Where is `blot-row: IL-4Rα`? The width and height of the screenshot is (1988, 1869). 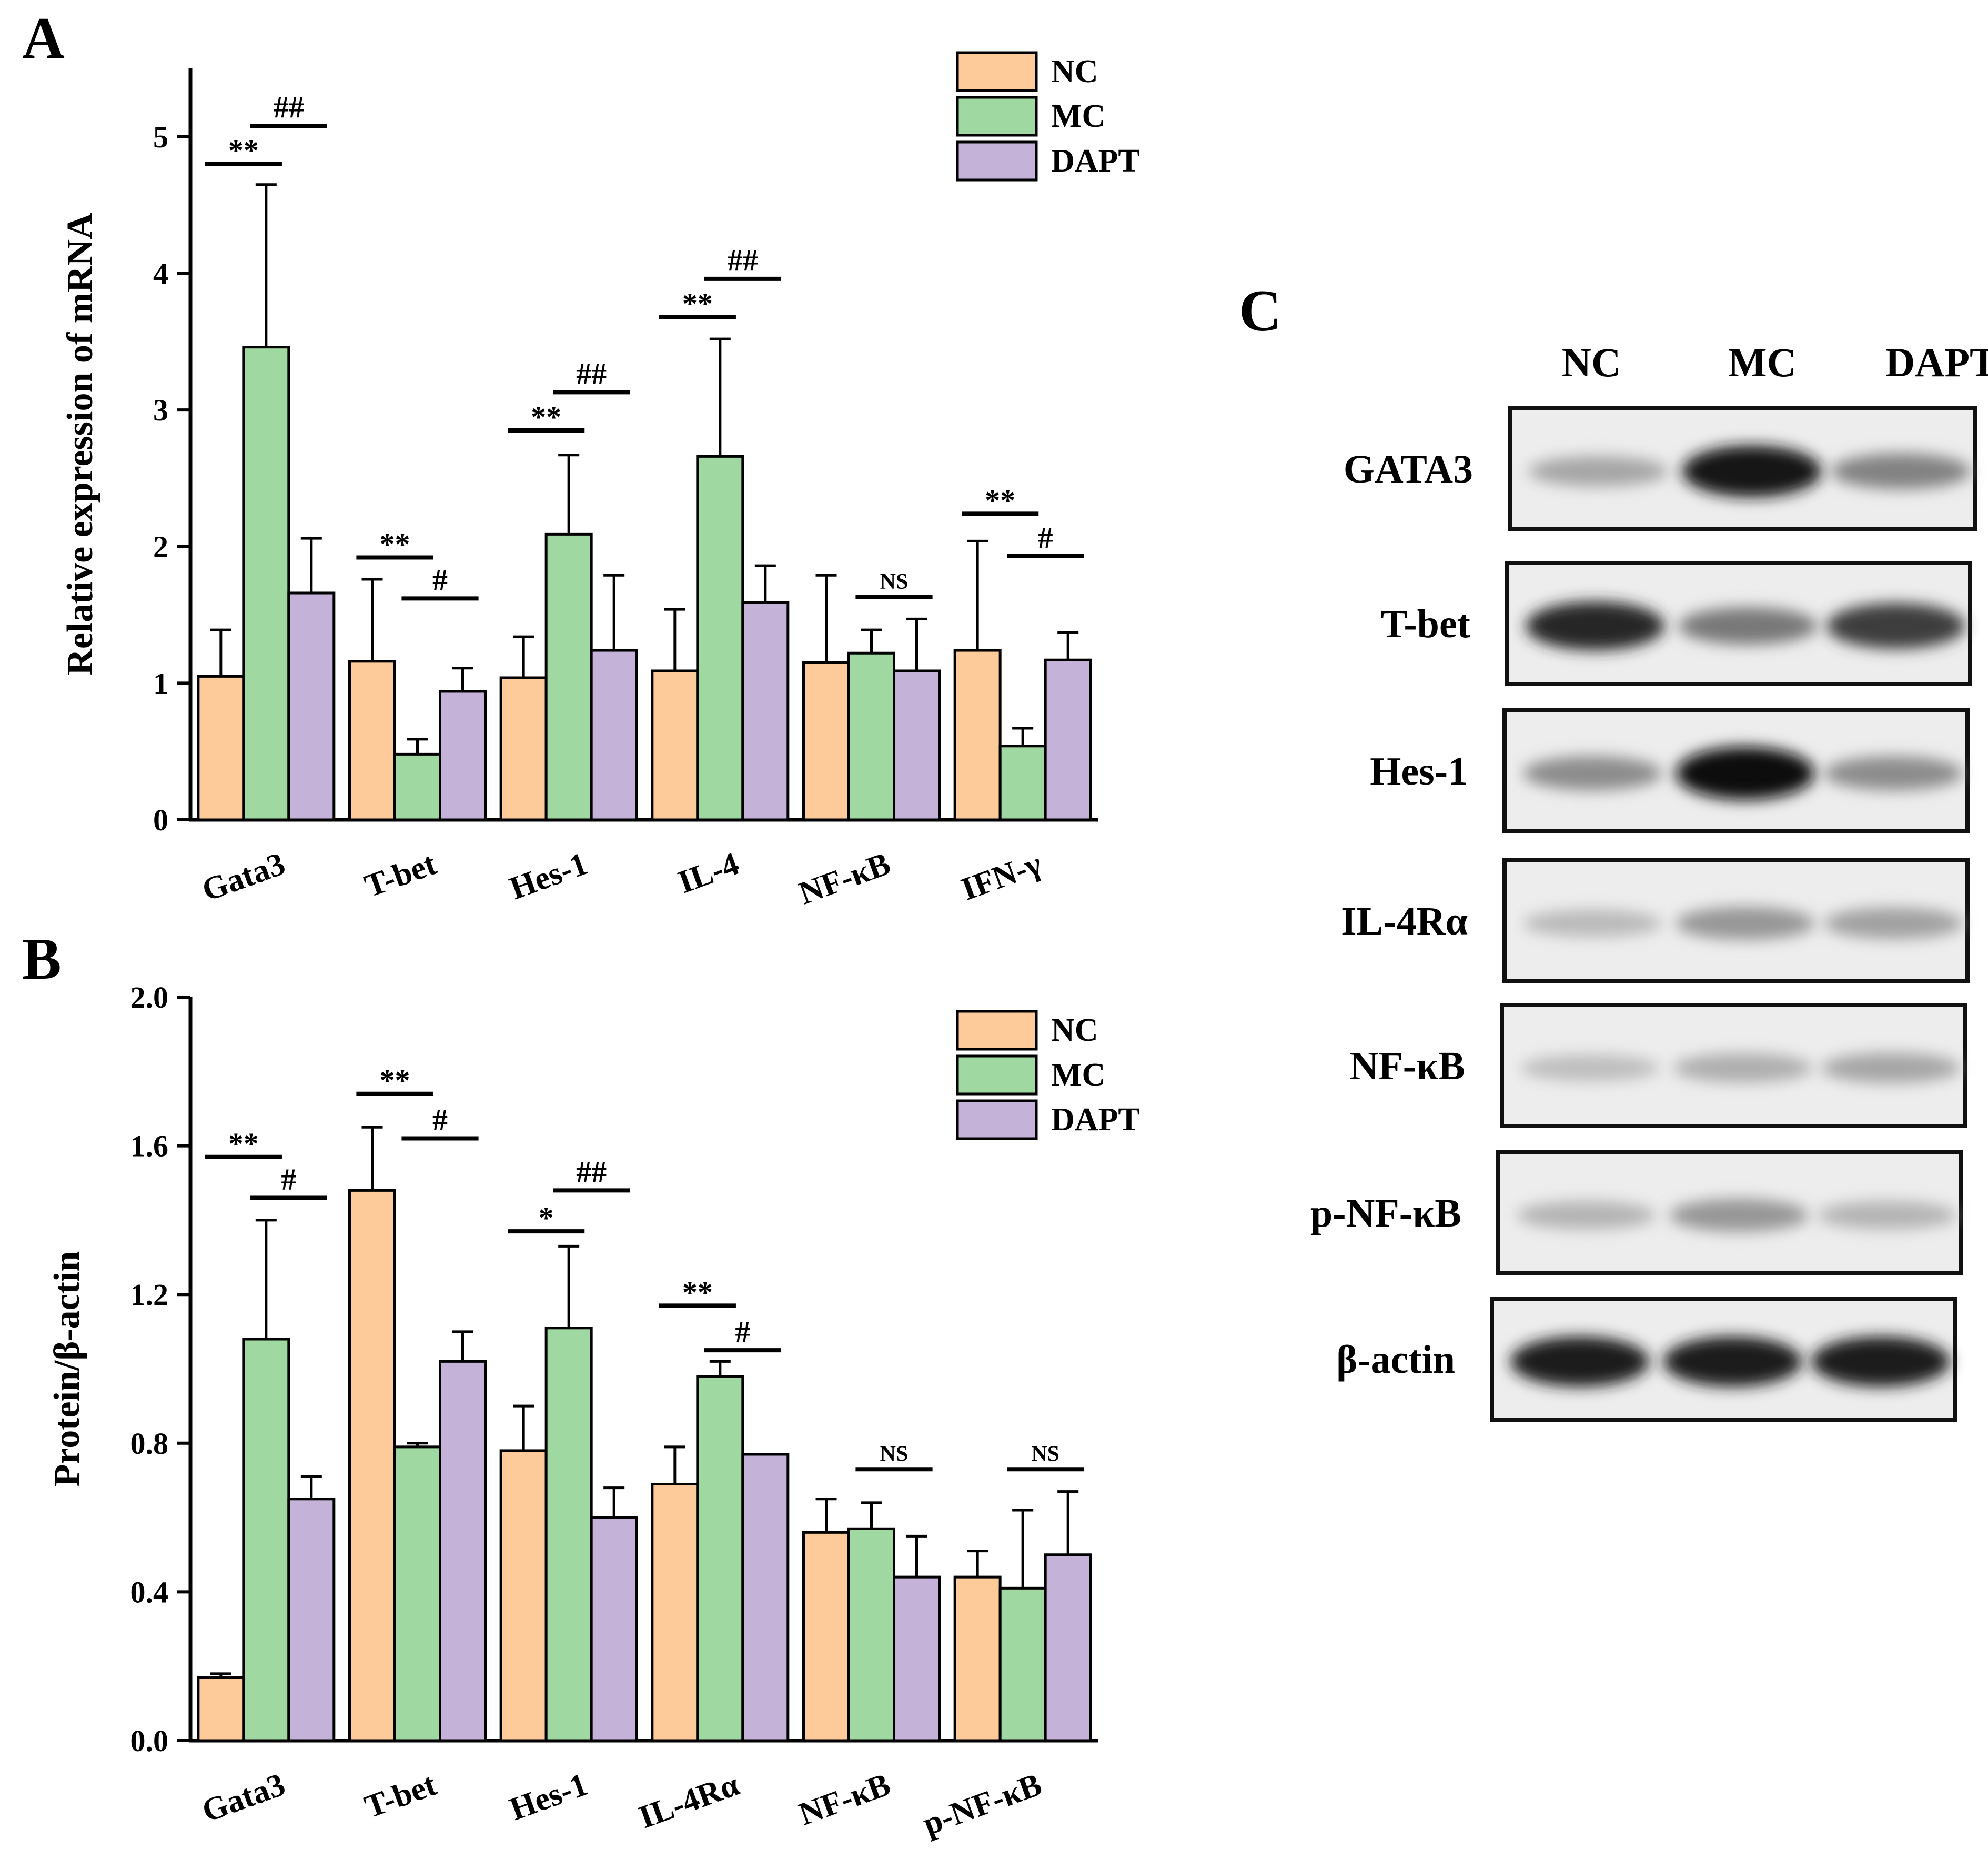 blot-row: IL-4Rα is located at coordinates (1656, 921).